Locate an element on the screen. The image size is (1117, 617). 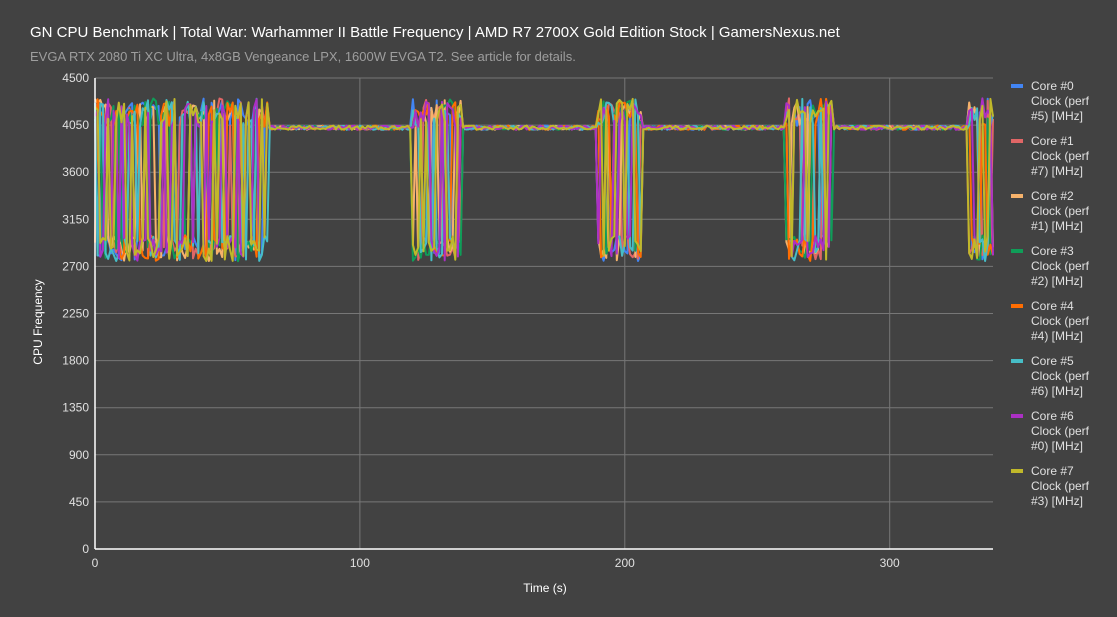
legend-item-core2: Core #2 Clock (perf #1) [MHz] is located at coordinates (1061, 216).